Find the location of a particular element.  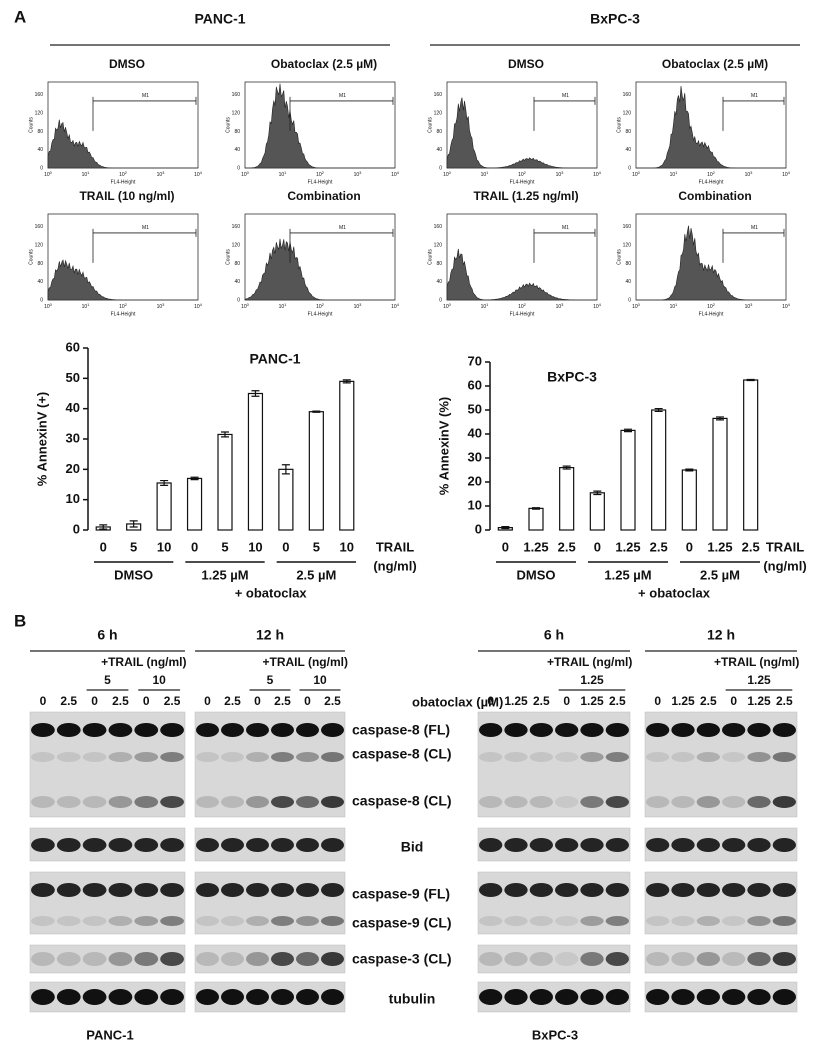

histogram-x-tick: 10¹ is located at coordinates (674, 306).